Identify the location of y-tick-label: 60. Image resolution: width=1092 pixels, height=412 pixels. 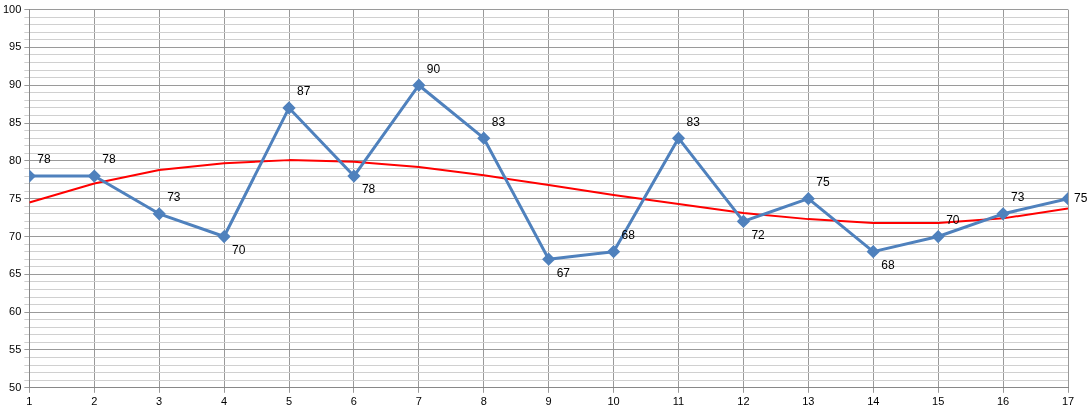
(15, 311).